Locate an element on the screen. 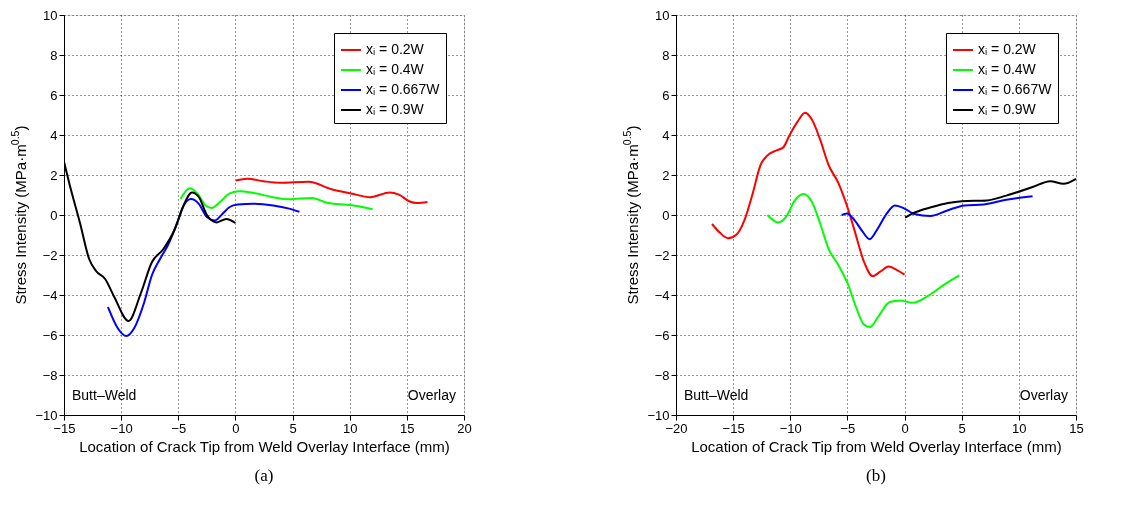  x-tick-label: 20 is located at coordinates (464, 428).